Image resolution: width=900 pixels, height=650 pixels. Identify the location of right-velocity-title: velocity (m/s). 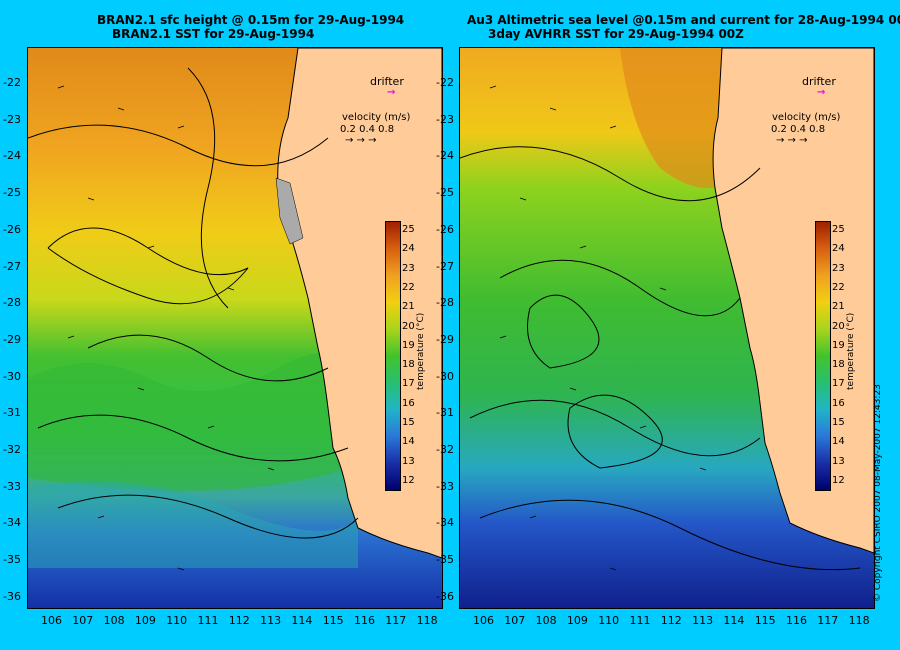
(806, 117).